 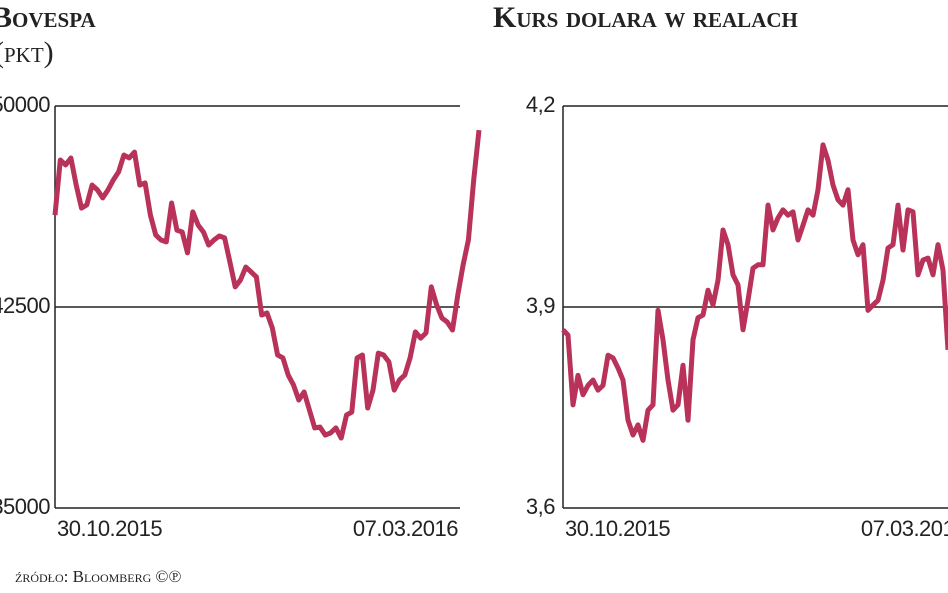 I want to click on chart-title: Kurs dolara w realach, so click(x=645, y=17).